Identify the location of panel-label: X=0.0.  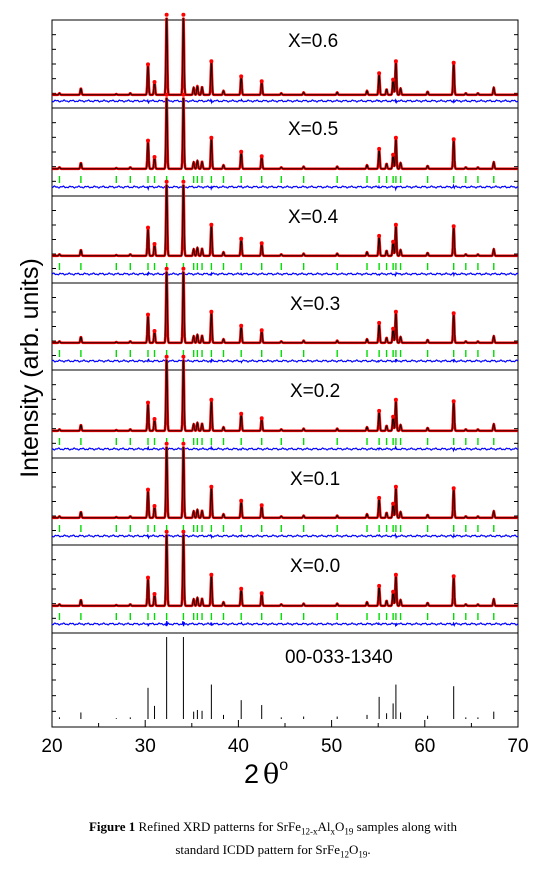
(315, 566).